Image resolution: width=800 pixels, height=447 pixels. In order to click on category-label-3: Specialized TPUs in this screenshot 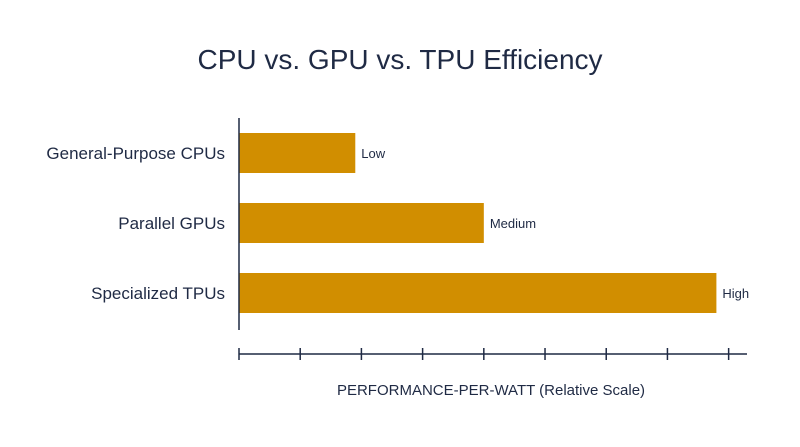, I will do `click(158, 293)`.